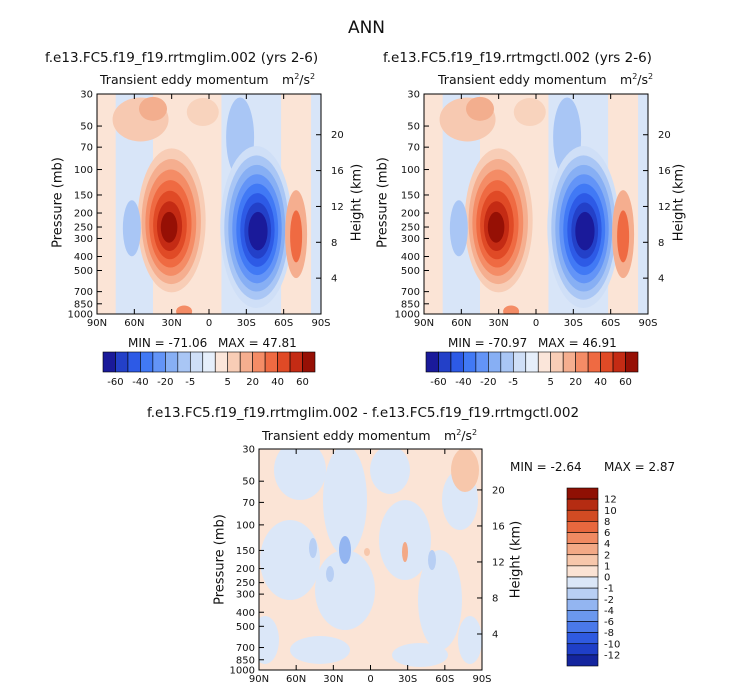 The image size is (733, 693). Describe the element at coordinates (551, 382) in the screenshot. I see `colorbar-2-label: 5` at that location.